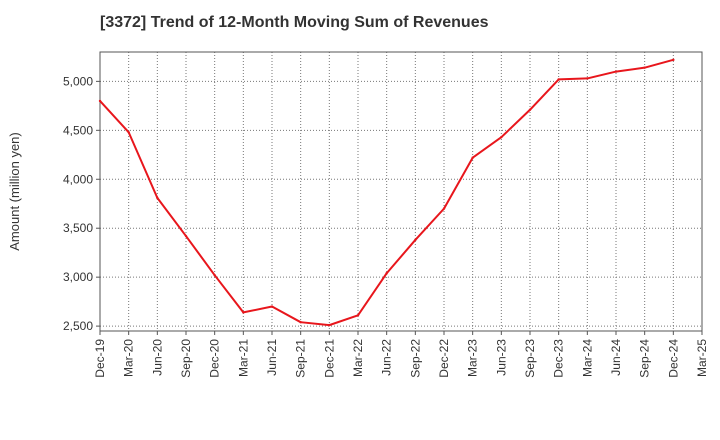 This screenshot has width=720, height=440. I want to click on x-tick-label: Jun-22, so click(387, 357).